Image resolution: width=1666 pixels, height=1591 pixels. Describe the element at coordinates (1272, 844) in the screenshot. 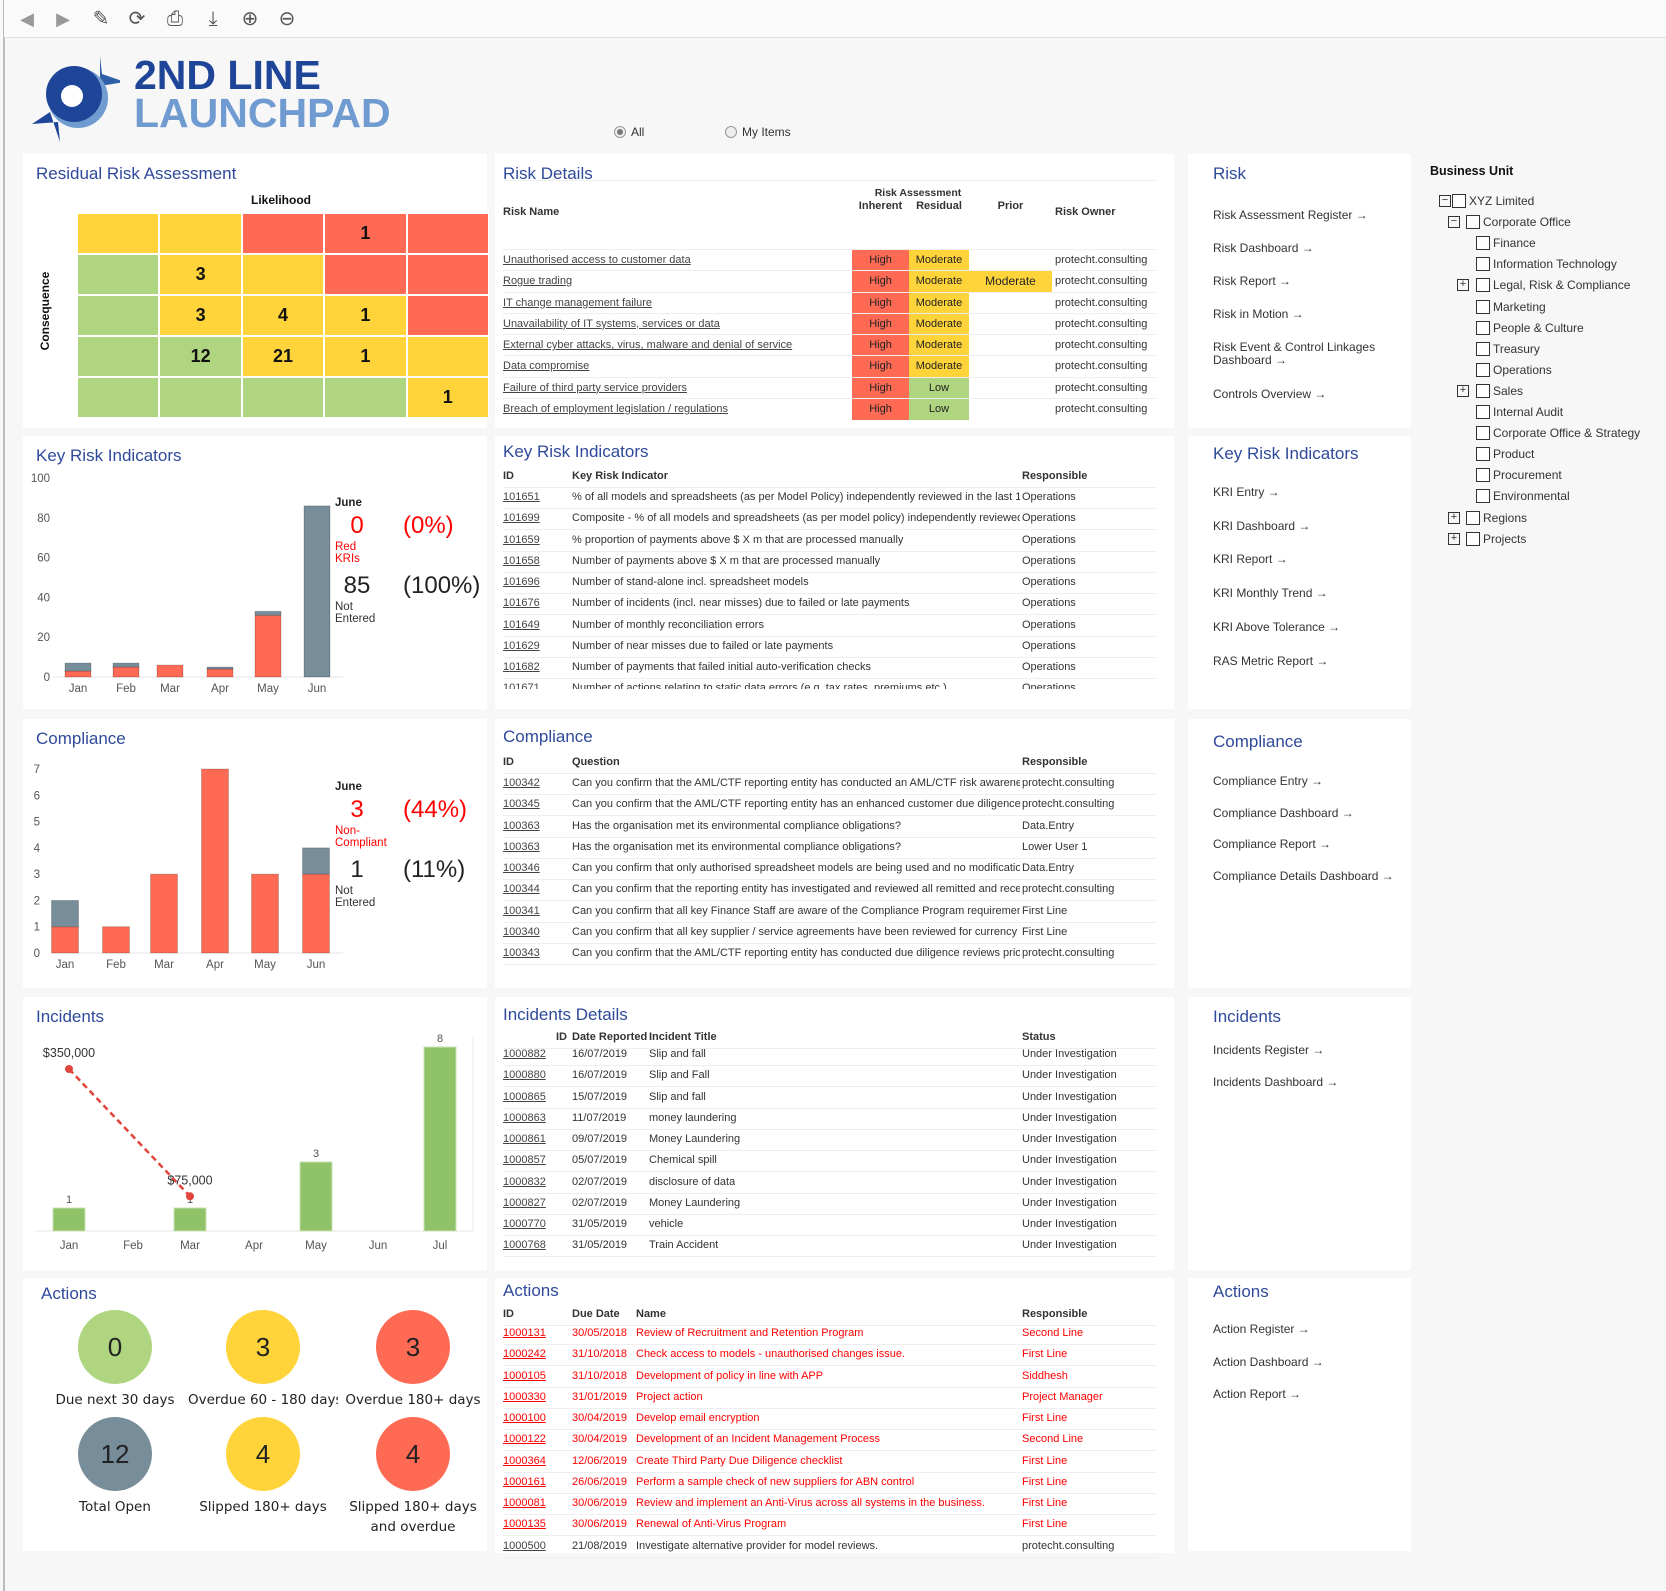

I see `nav-link: Compliance Report →` at that location.